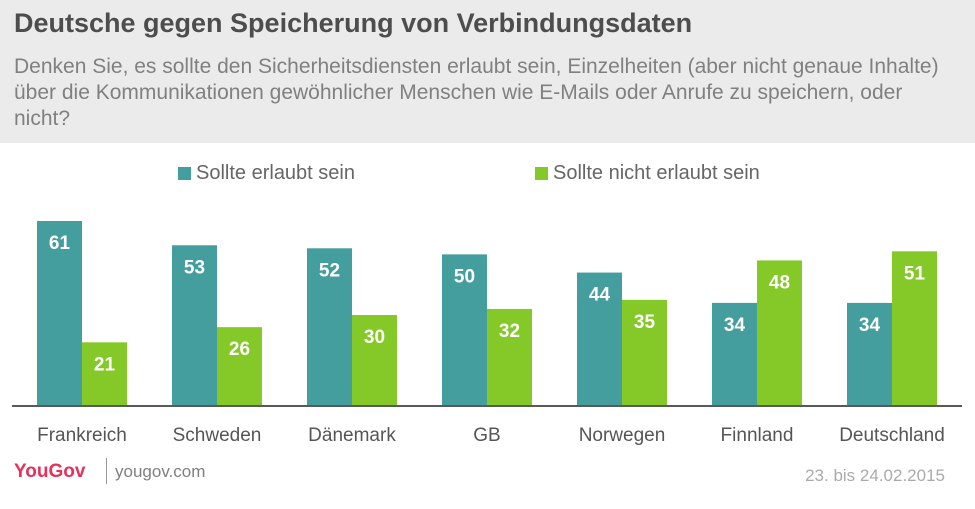 This screenshot has width=975, height=509. Describe the element at coordinates (464, 276) in the screenshot. I see `data-label-1-gb: 50` at that location.